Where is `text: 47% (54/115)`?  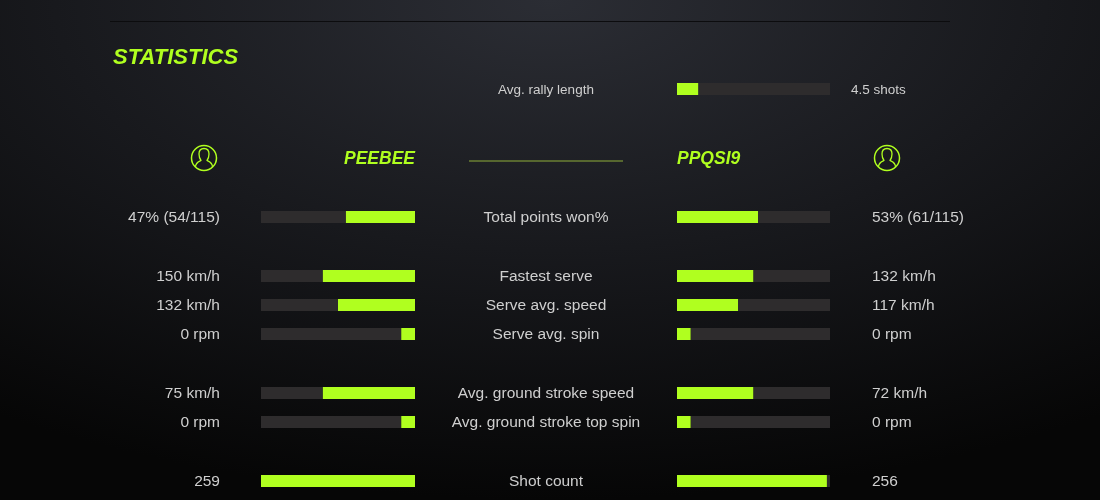 text: 47% (54/115) is located at coordinates (174, 217).